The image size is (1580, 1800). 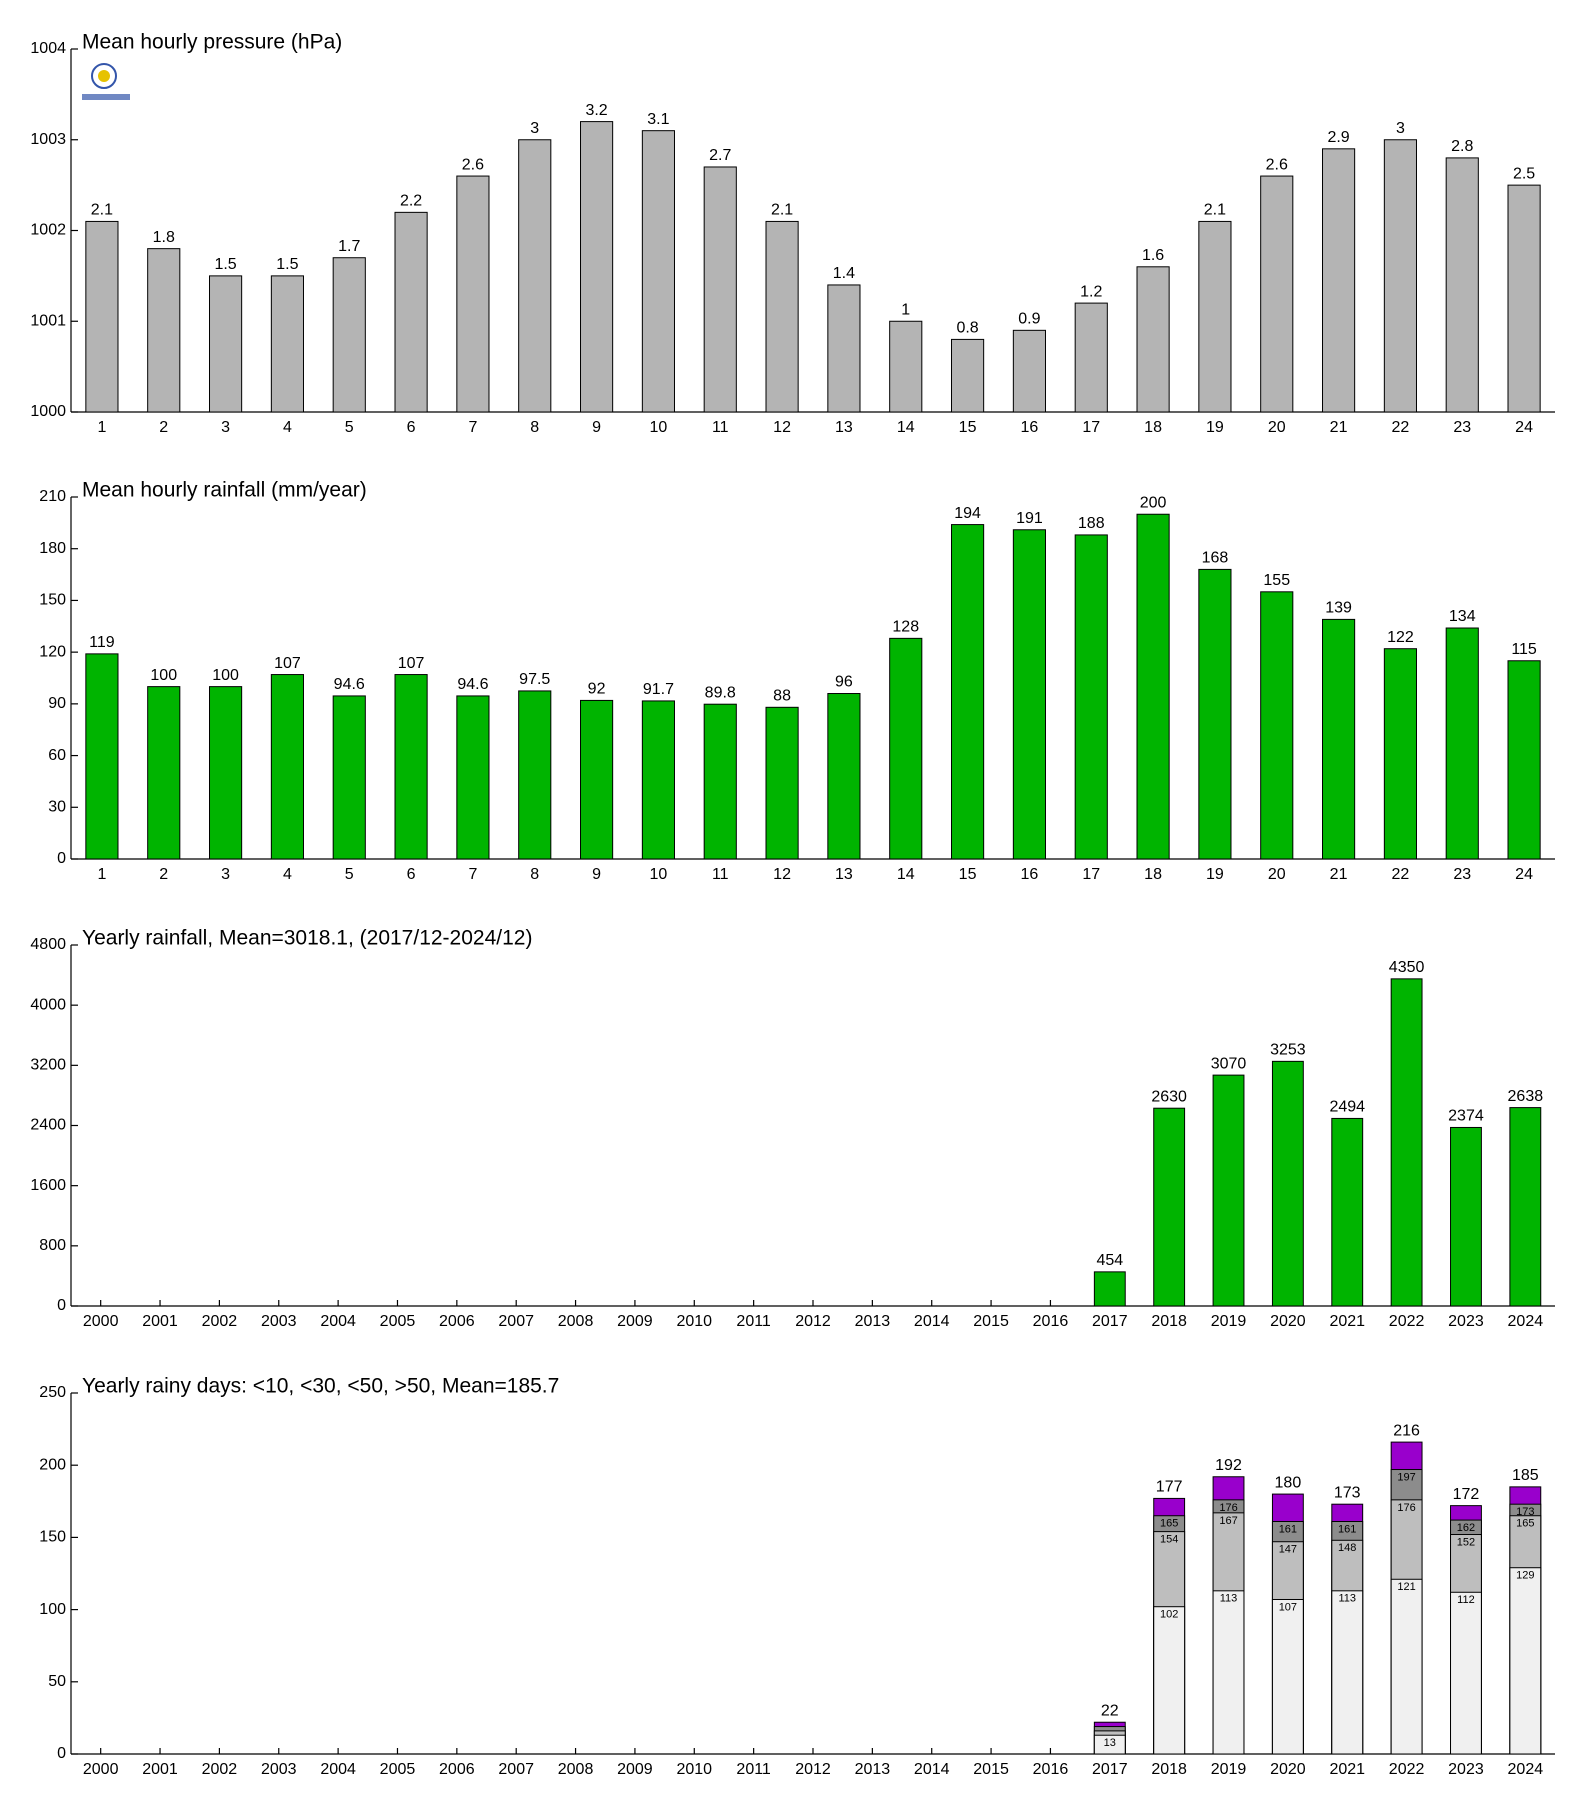 I want to click on y-tick-label: 1001, so click(x=48, y=320).